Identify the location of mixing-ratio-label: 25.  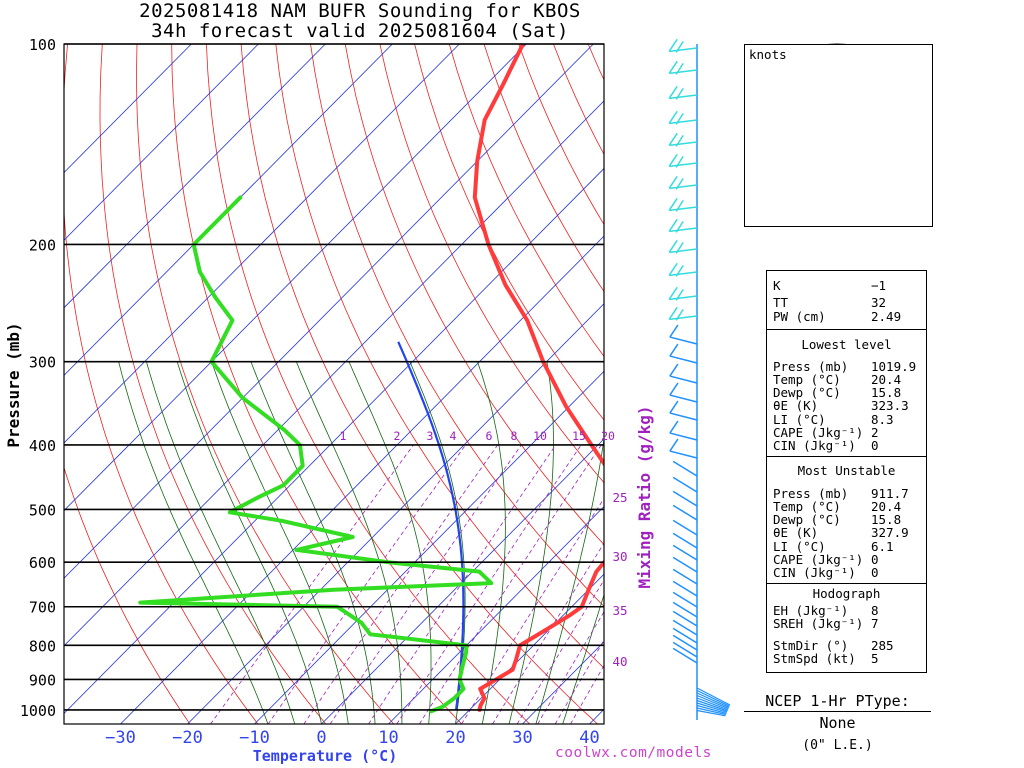
(619, 497).